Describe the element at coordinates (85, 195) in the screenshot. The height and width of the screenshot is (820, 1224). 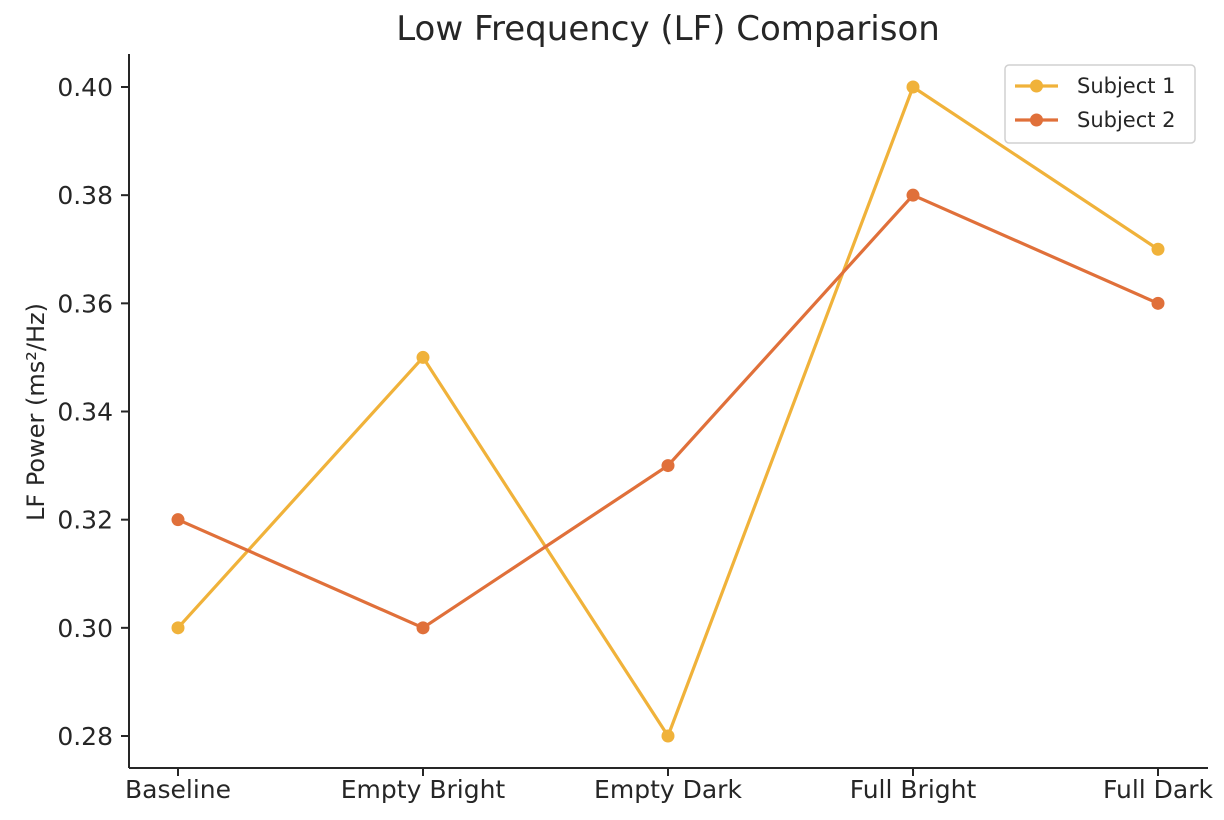
I see `y-tick-label: 0.38` at that location.